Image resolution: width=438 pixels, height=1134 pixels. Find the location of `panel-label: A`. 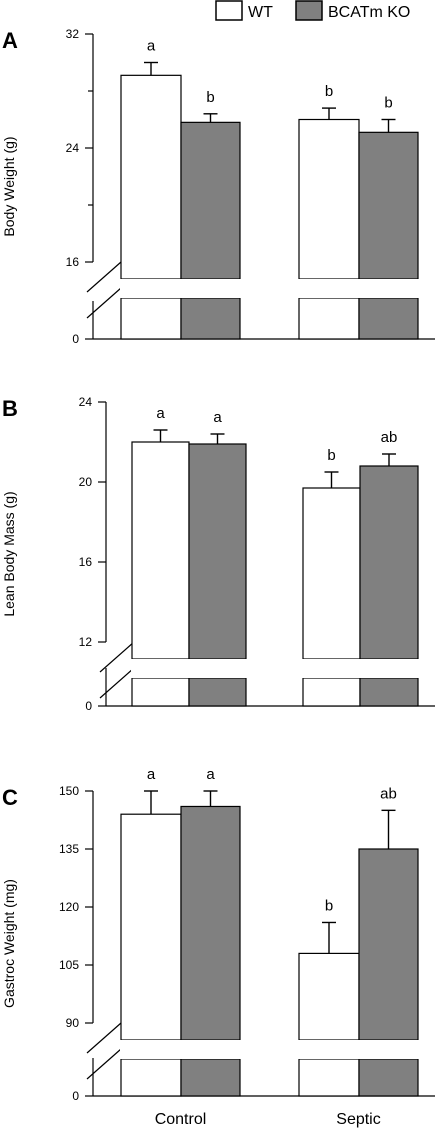

panel-label: A is located at coordinates (10, 40).